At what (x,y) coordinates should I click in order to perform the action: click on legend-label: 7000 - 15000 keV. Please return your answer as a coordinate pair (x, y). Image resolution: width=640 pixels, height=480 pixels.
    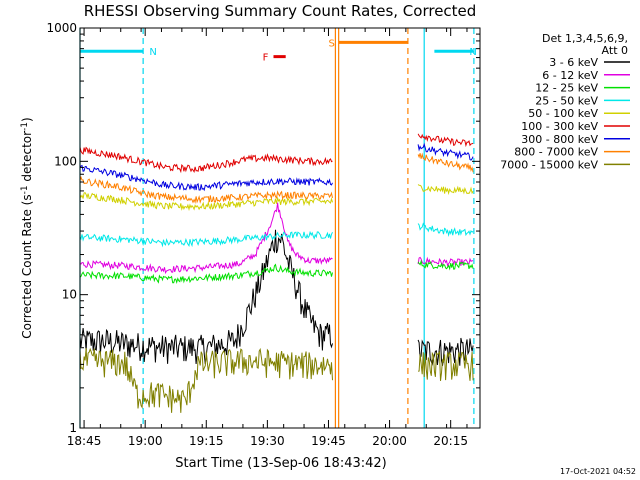
    Looking at the image, I should click on (549, 164).